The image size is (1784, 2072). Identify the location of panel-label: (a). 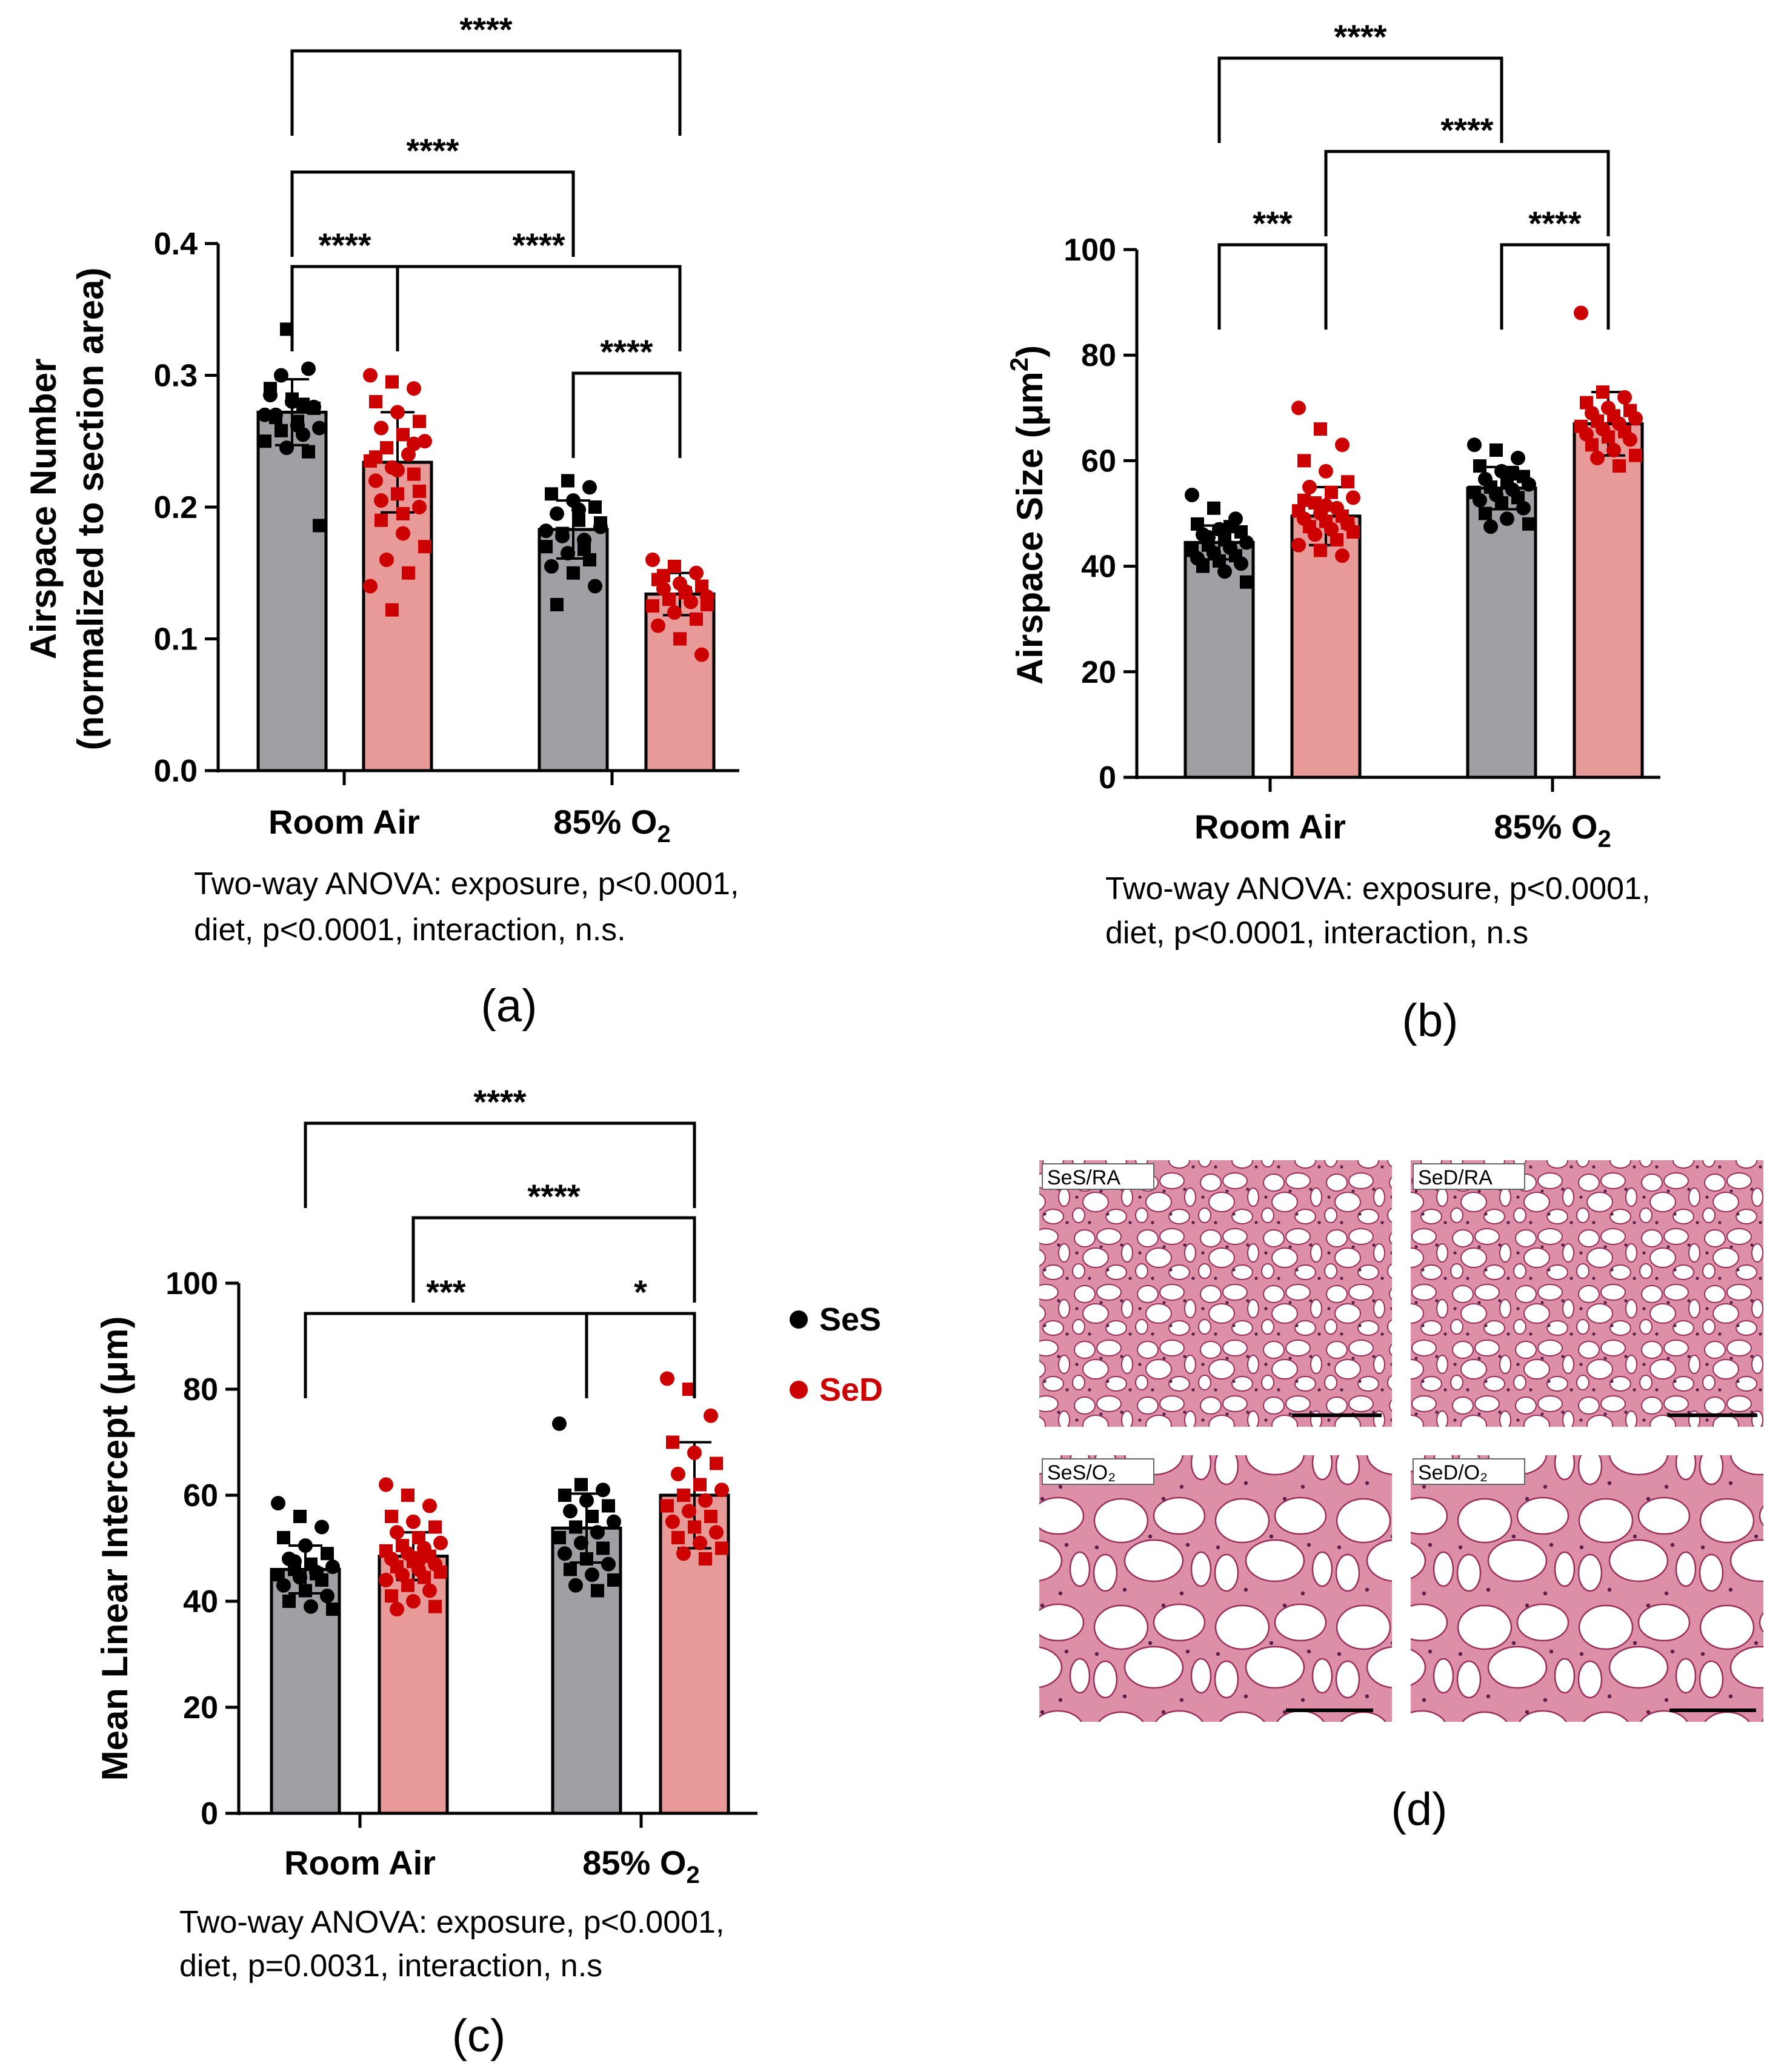
(509, 1006).